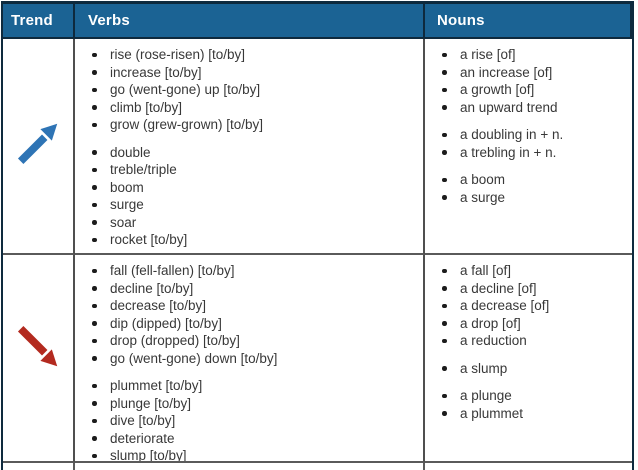  What do you see at coordinates (528, 21) in the screenshot?
I see `column-header-nouns: Nouns` at bounding box center [528, 21].